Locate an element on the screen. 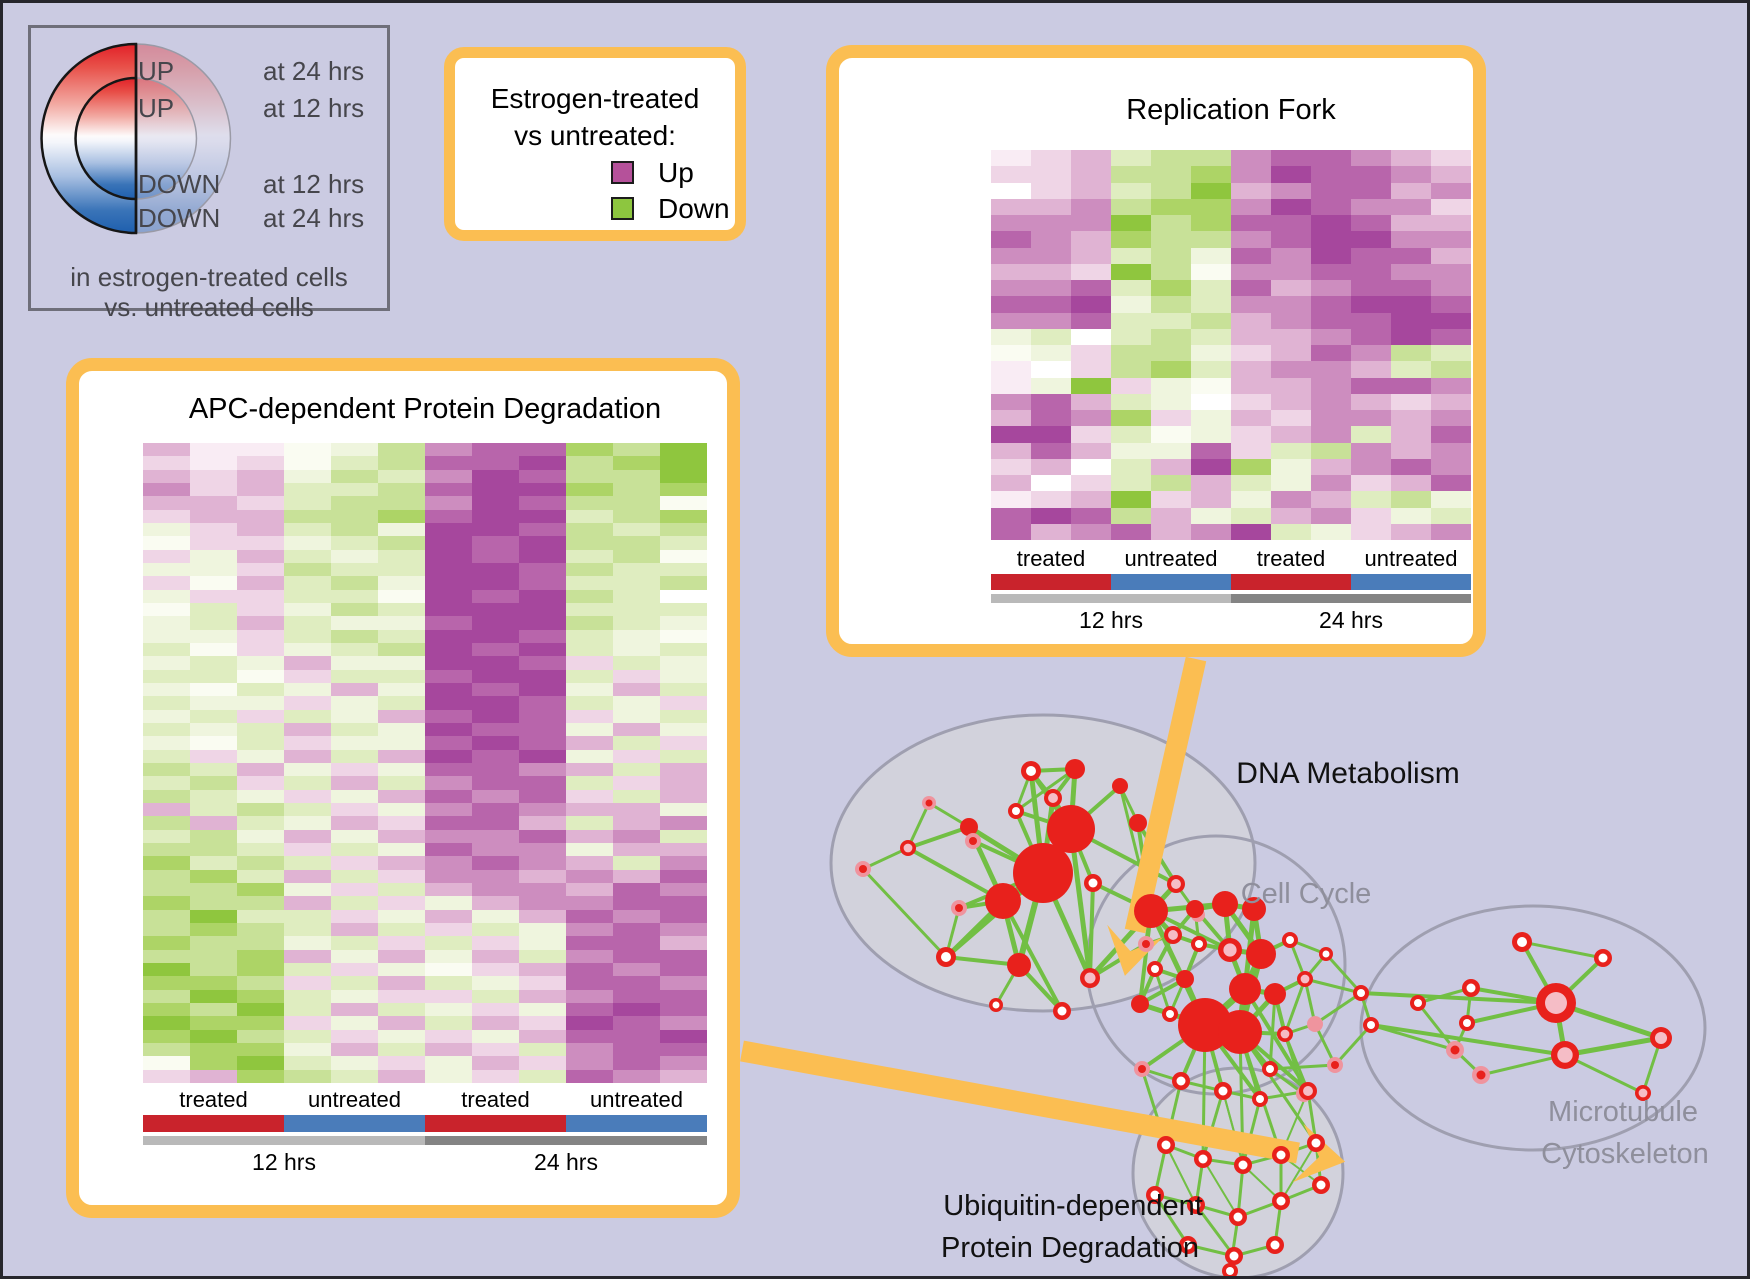 The image size is (1750, 1279). estrogen-legend-title-2: vs untreated: is located at coordinates (595, 135).